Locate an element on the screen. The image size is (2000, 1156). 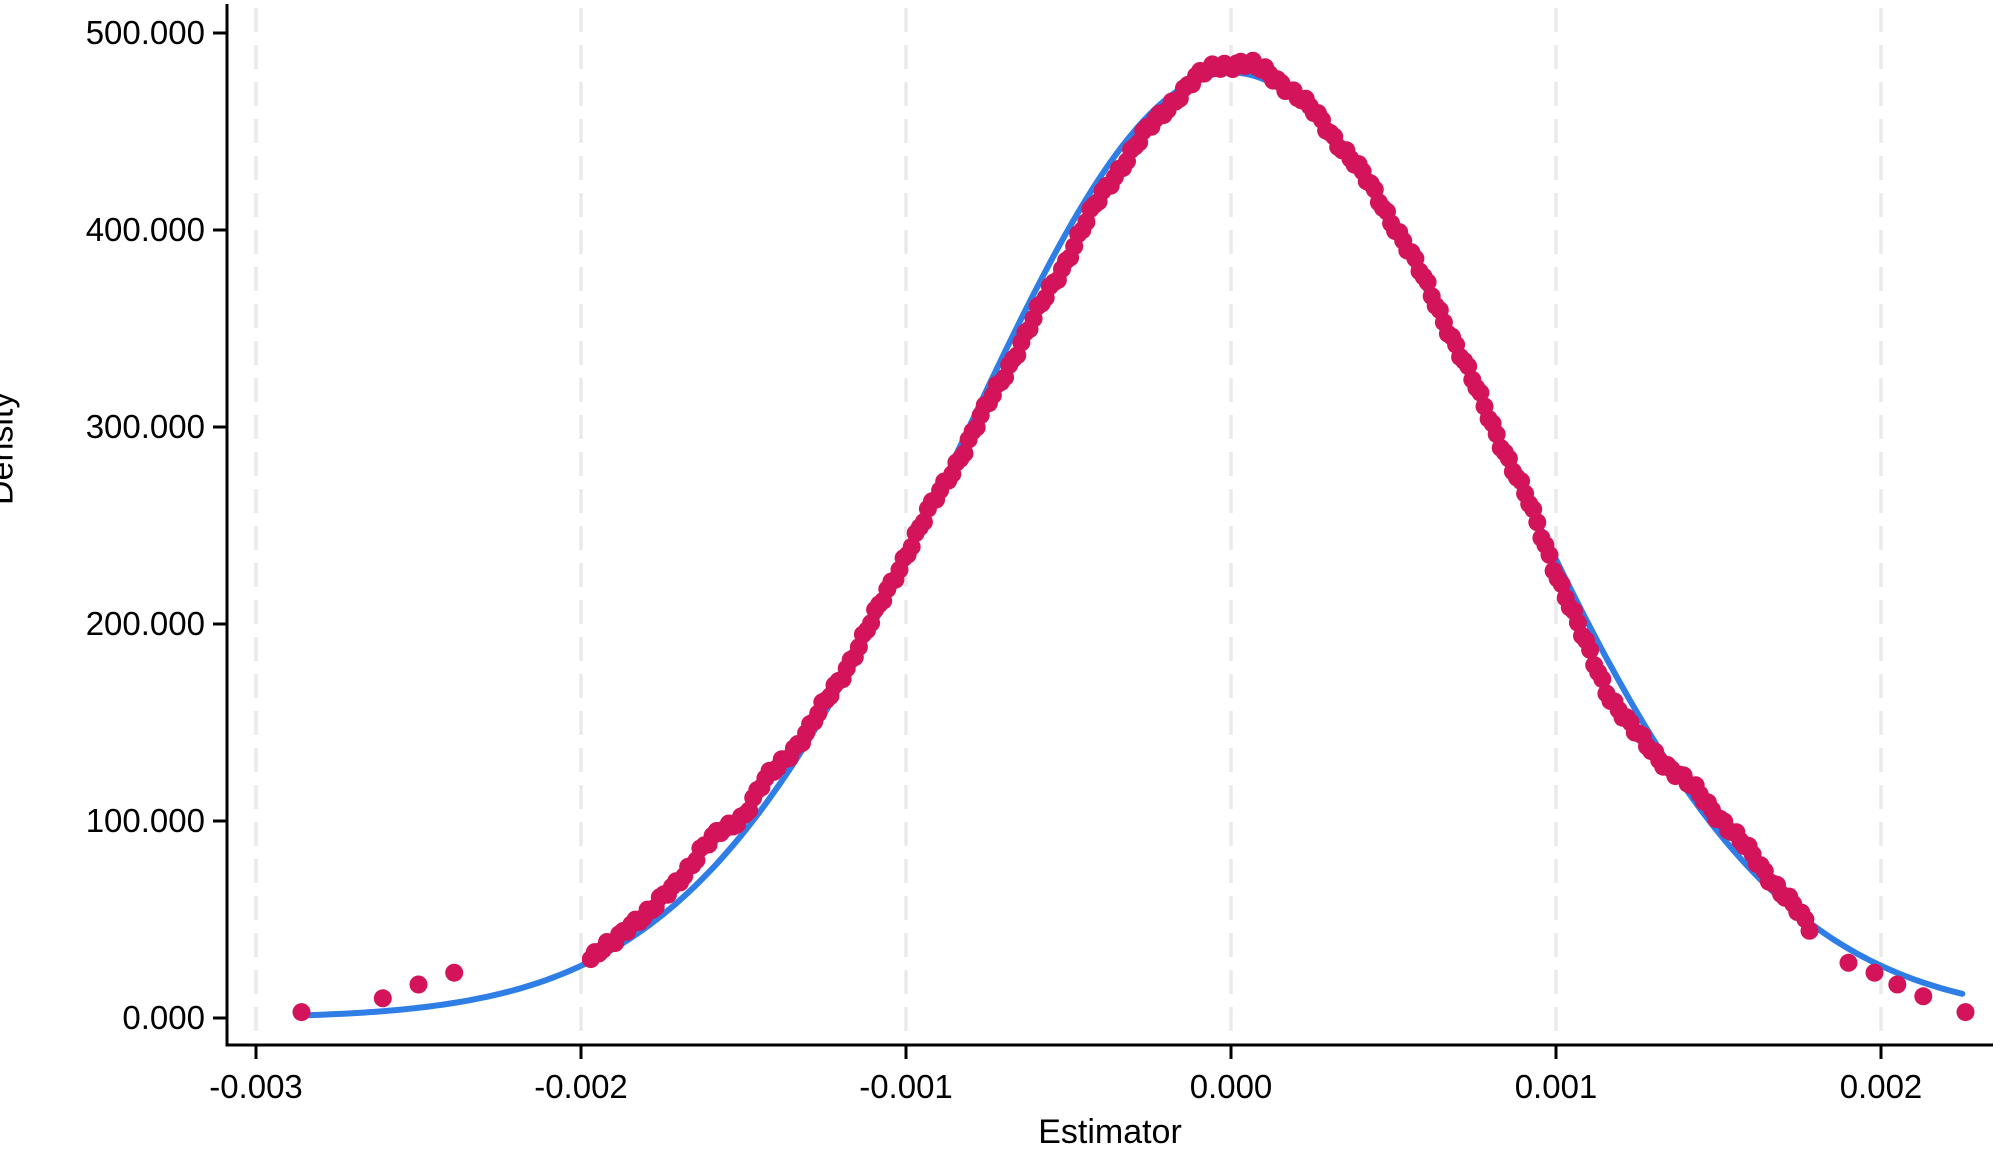
x-tick-label: 0.002 is located at coordinates (1881, 1086).